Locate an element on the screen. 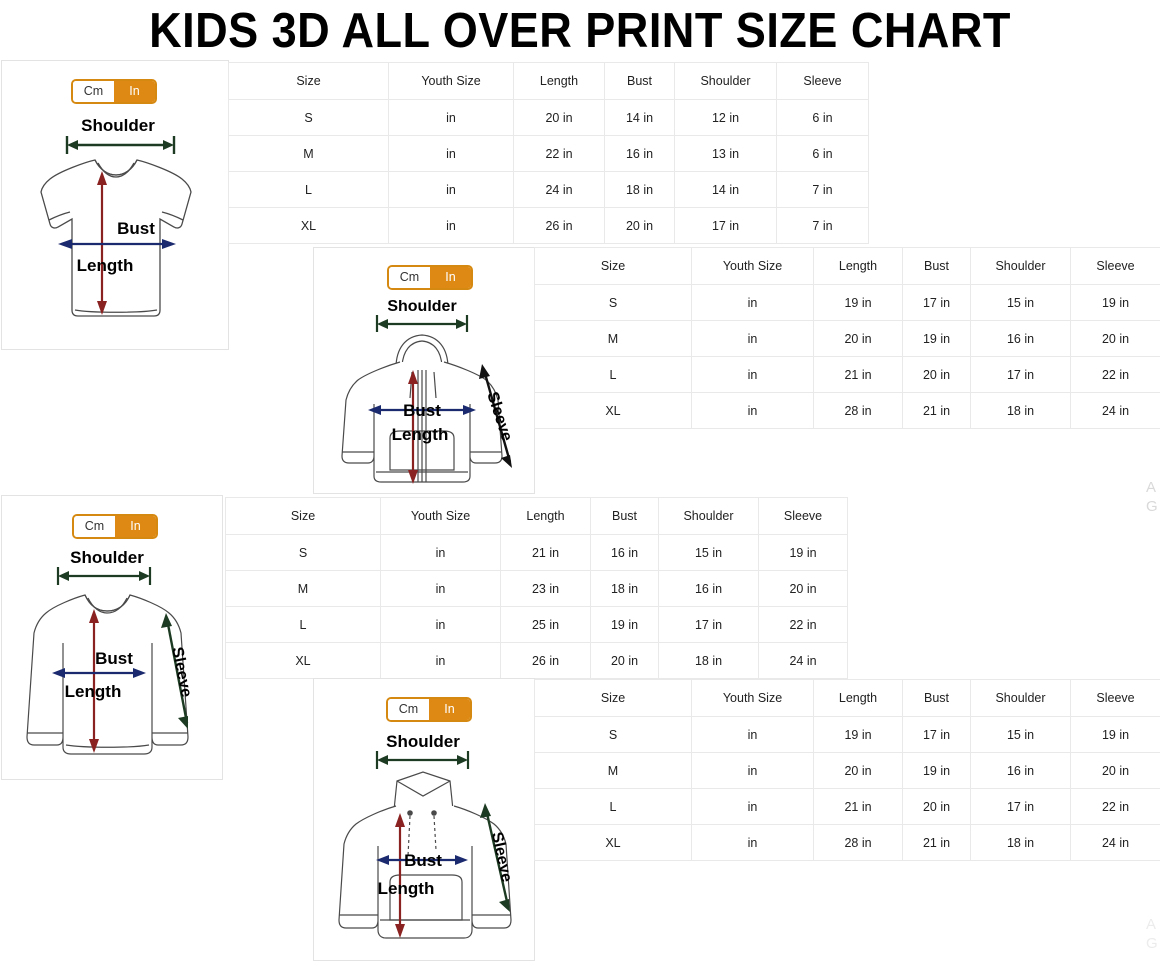  table-row: XL in 26 in 20 in 17 in 7 in is located at coordinates (548, 225).